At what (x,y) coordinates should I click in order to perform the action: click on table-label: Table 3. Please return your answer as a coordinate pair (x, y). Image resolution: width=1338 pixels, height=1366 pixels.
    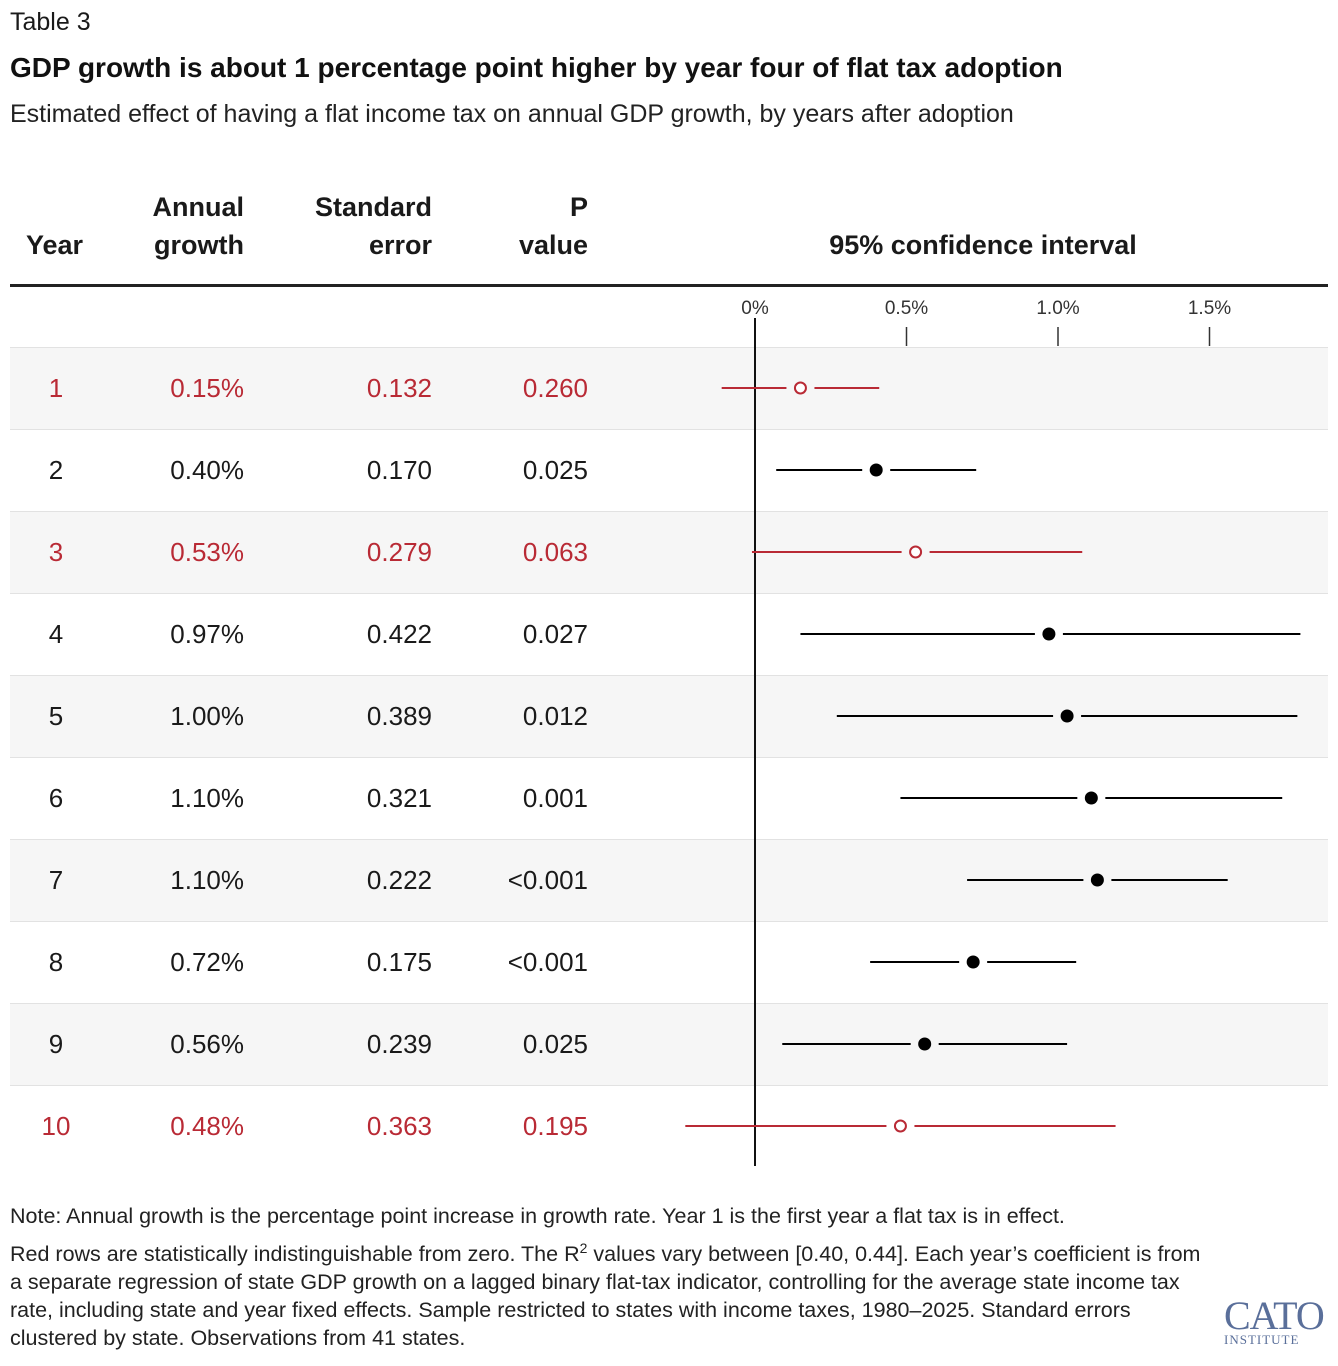
    Looking at the image, I should click on (50, 22).